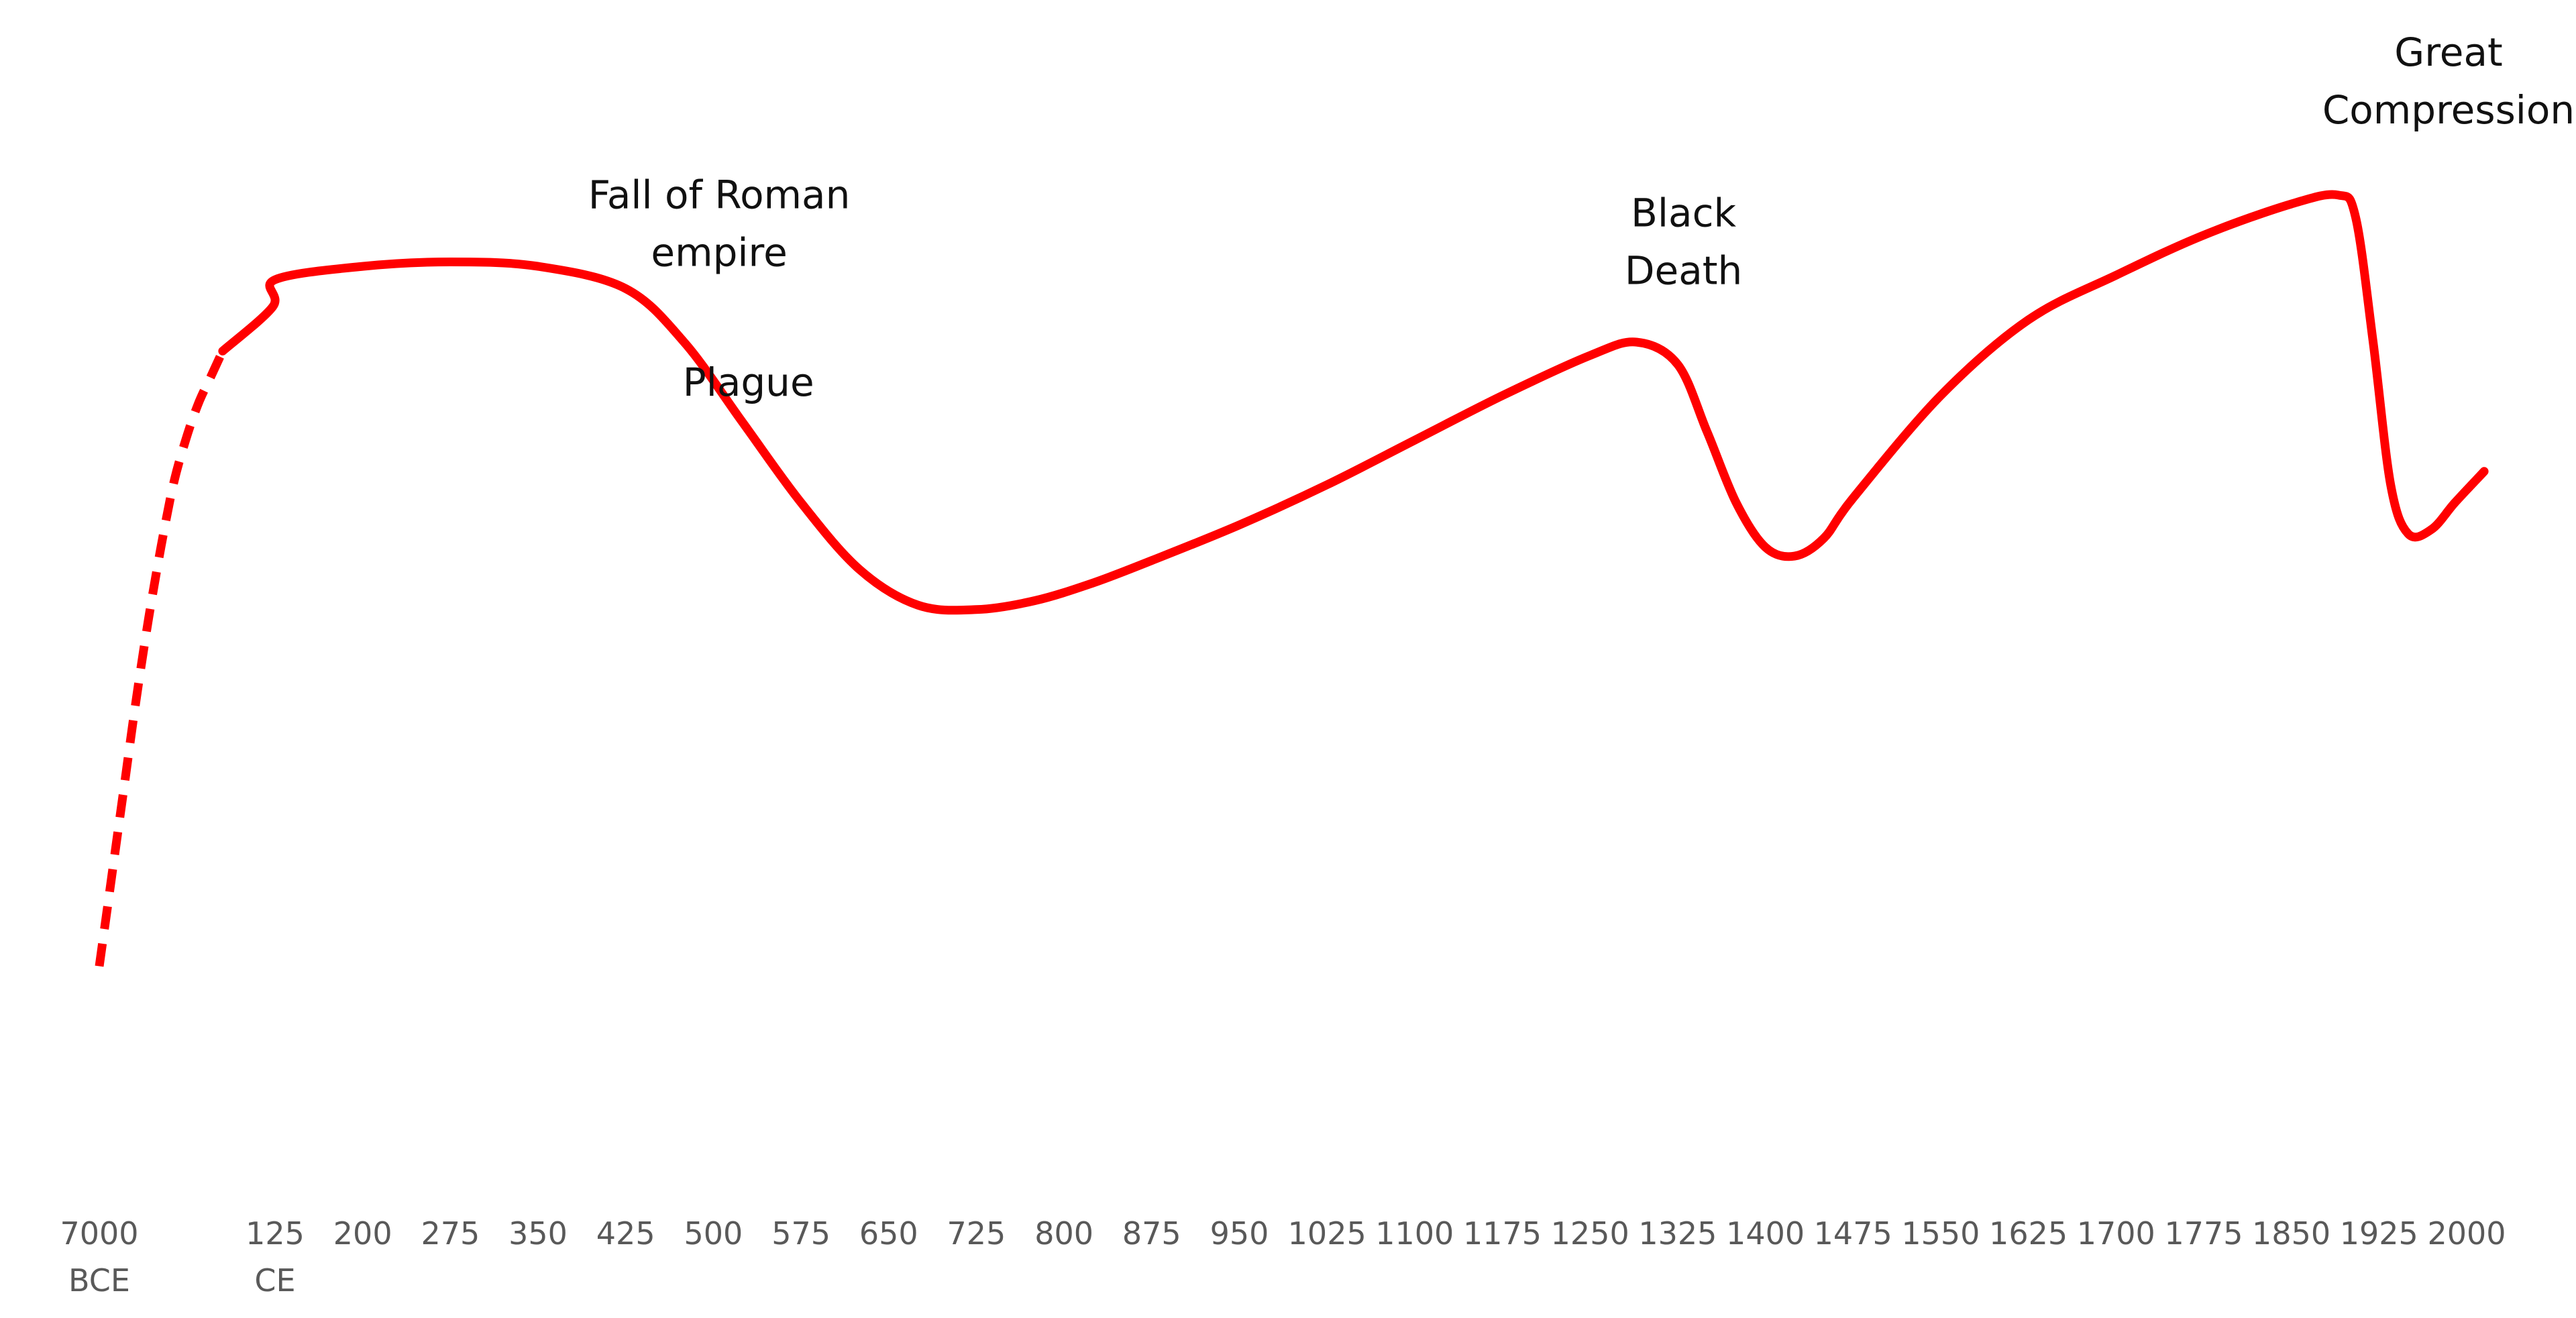 The image size is (2576, 1318). What do you see at coordinates (1765, 1233) in the screenshot?
I see `x-tick-label: 1400` at bounding box center [1765, 1233].